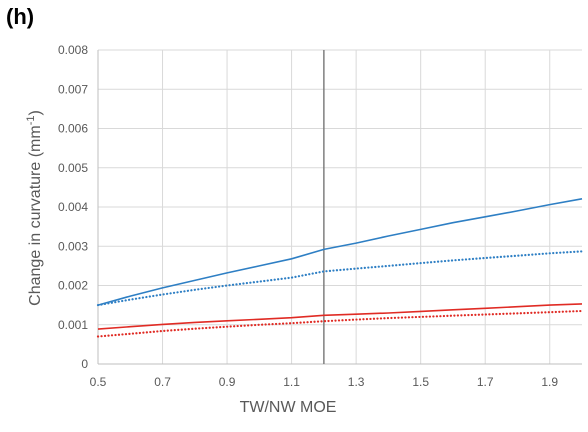 This screenshot has width=588, height=432. I want to click on x-axis-title: TW/NW MOE, so click(288, 407).